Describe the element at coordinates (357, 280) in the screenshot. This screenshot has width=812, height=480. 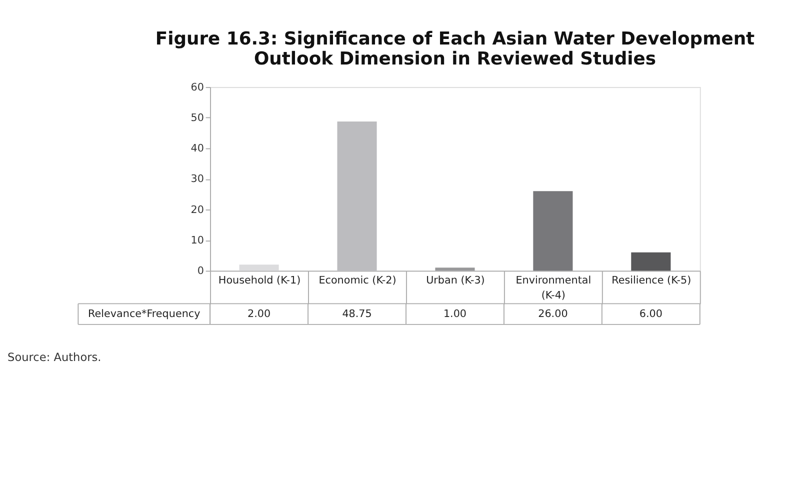
I see `x-tick-label: Economic (K-2)` at that location.